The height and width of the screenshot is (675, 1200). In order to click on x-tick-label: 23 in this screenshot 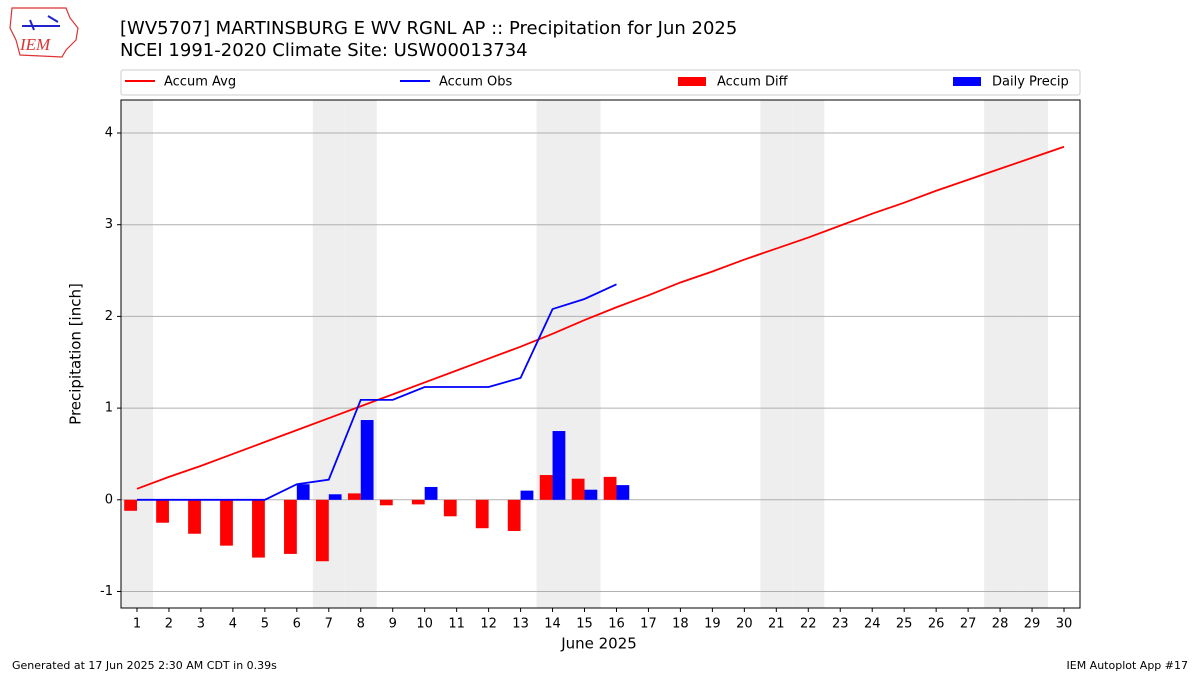, I will do `click(840, 624)`.